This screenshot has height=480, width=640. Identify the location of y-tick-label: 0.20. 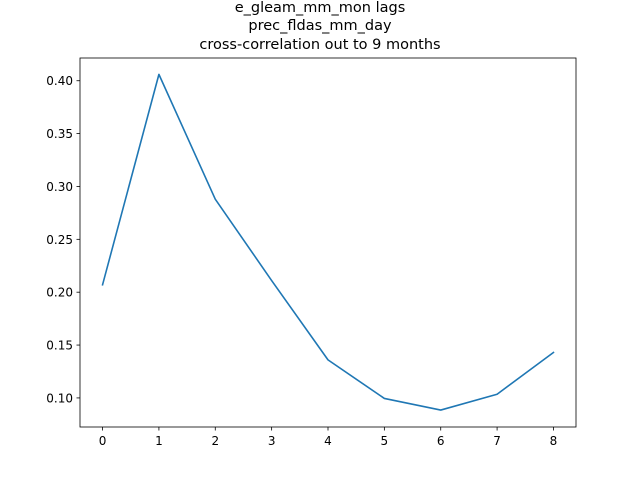
(59, 293).